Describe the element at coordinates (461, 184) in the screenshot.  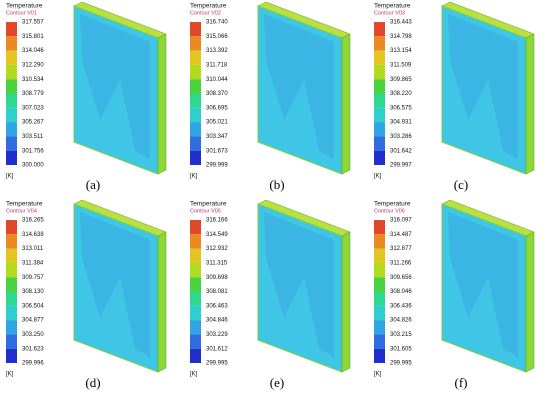
I see `panel-caption: (c)` at that location.